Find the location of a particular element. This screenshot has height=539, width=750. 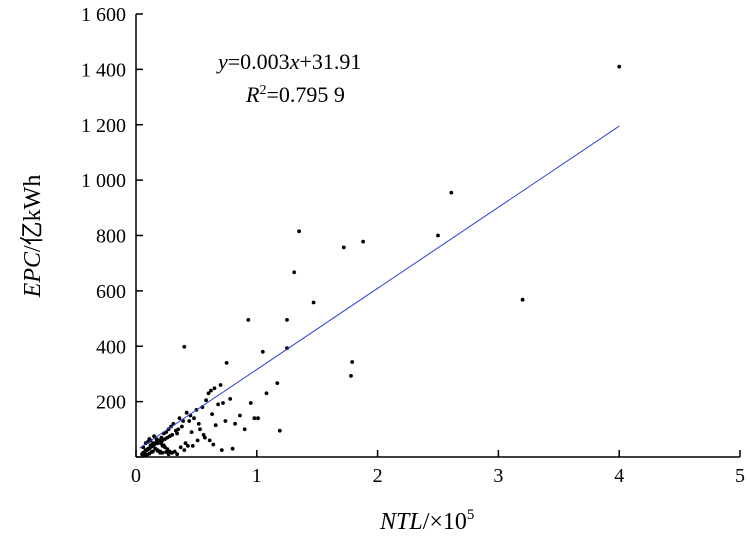

x-tick-label: 0 is located at coordinates (136, 476).